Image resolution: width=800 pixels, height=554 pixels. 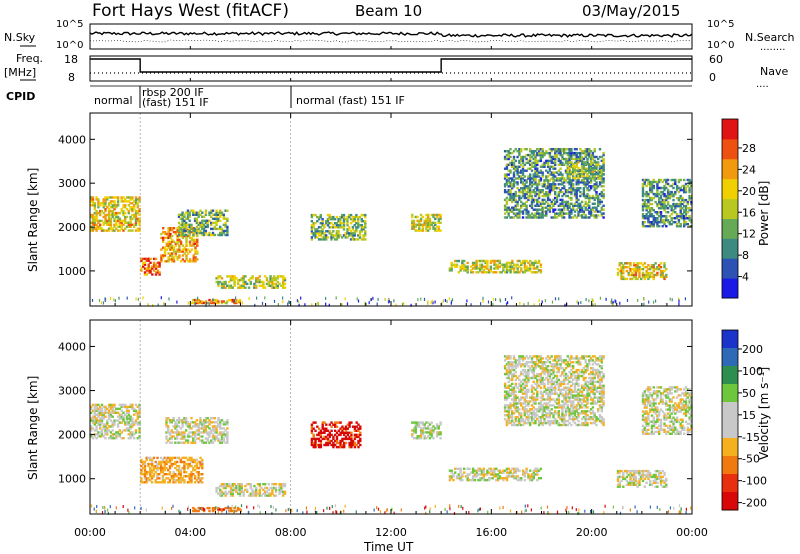 I want to click on cpid-entry-normal: normal, so click(x=113, y=100).